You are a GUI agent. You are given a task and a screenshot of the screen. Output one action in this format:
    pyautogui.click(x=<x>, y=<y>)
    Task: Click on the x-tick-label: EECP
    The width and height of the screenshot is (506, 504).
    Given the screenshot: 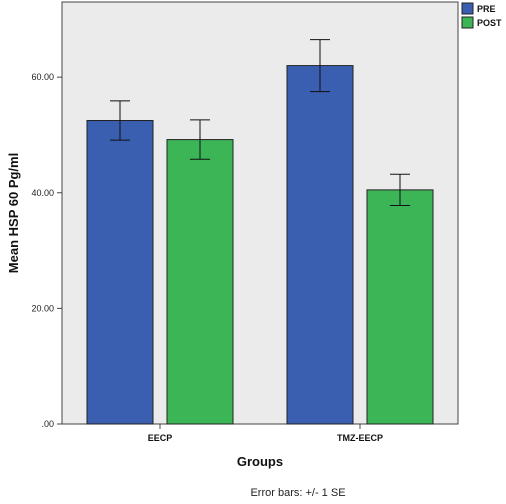 What is the action you would take?
    pyautogui.click(x=160, y=438)
    